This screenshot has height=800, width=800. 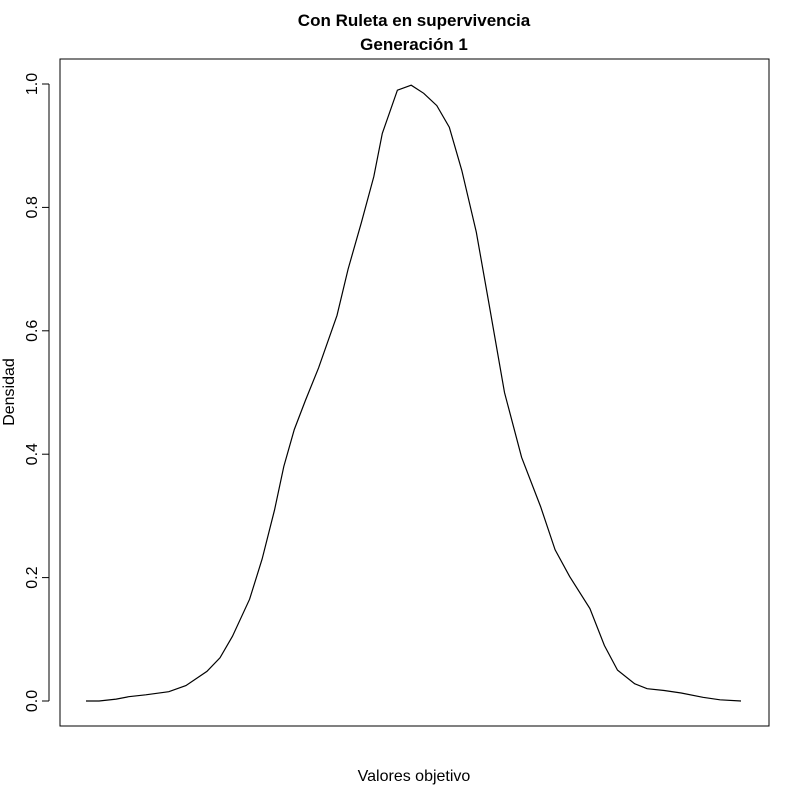 What do you see at coordinates (32, 207) in the screenshot?
I see `y-tick-label: 0.8` at bounding box center [32, 207].